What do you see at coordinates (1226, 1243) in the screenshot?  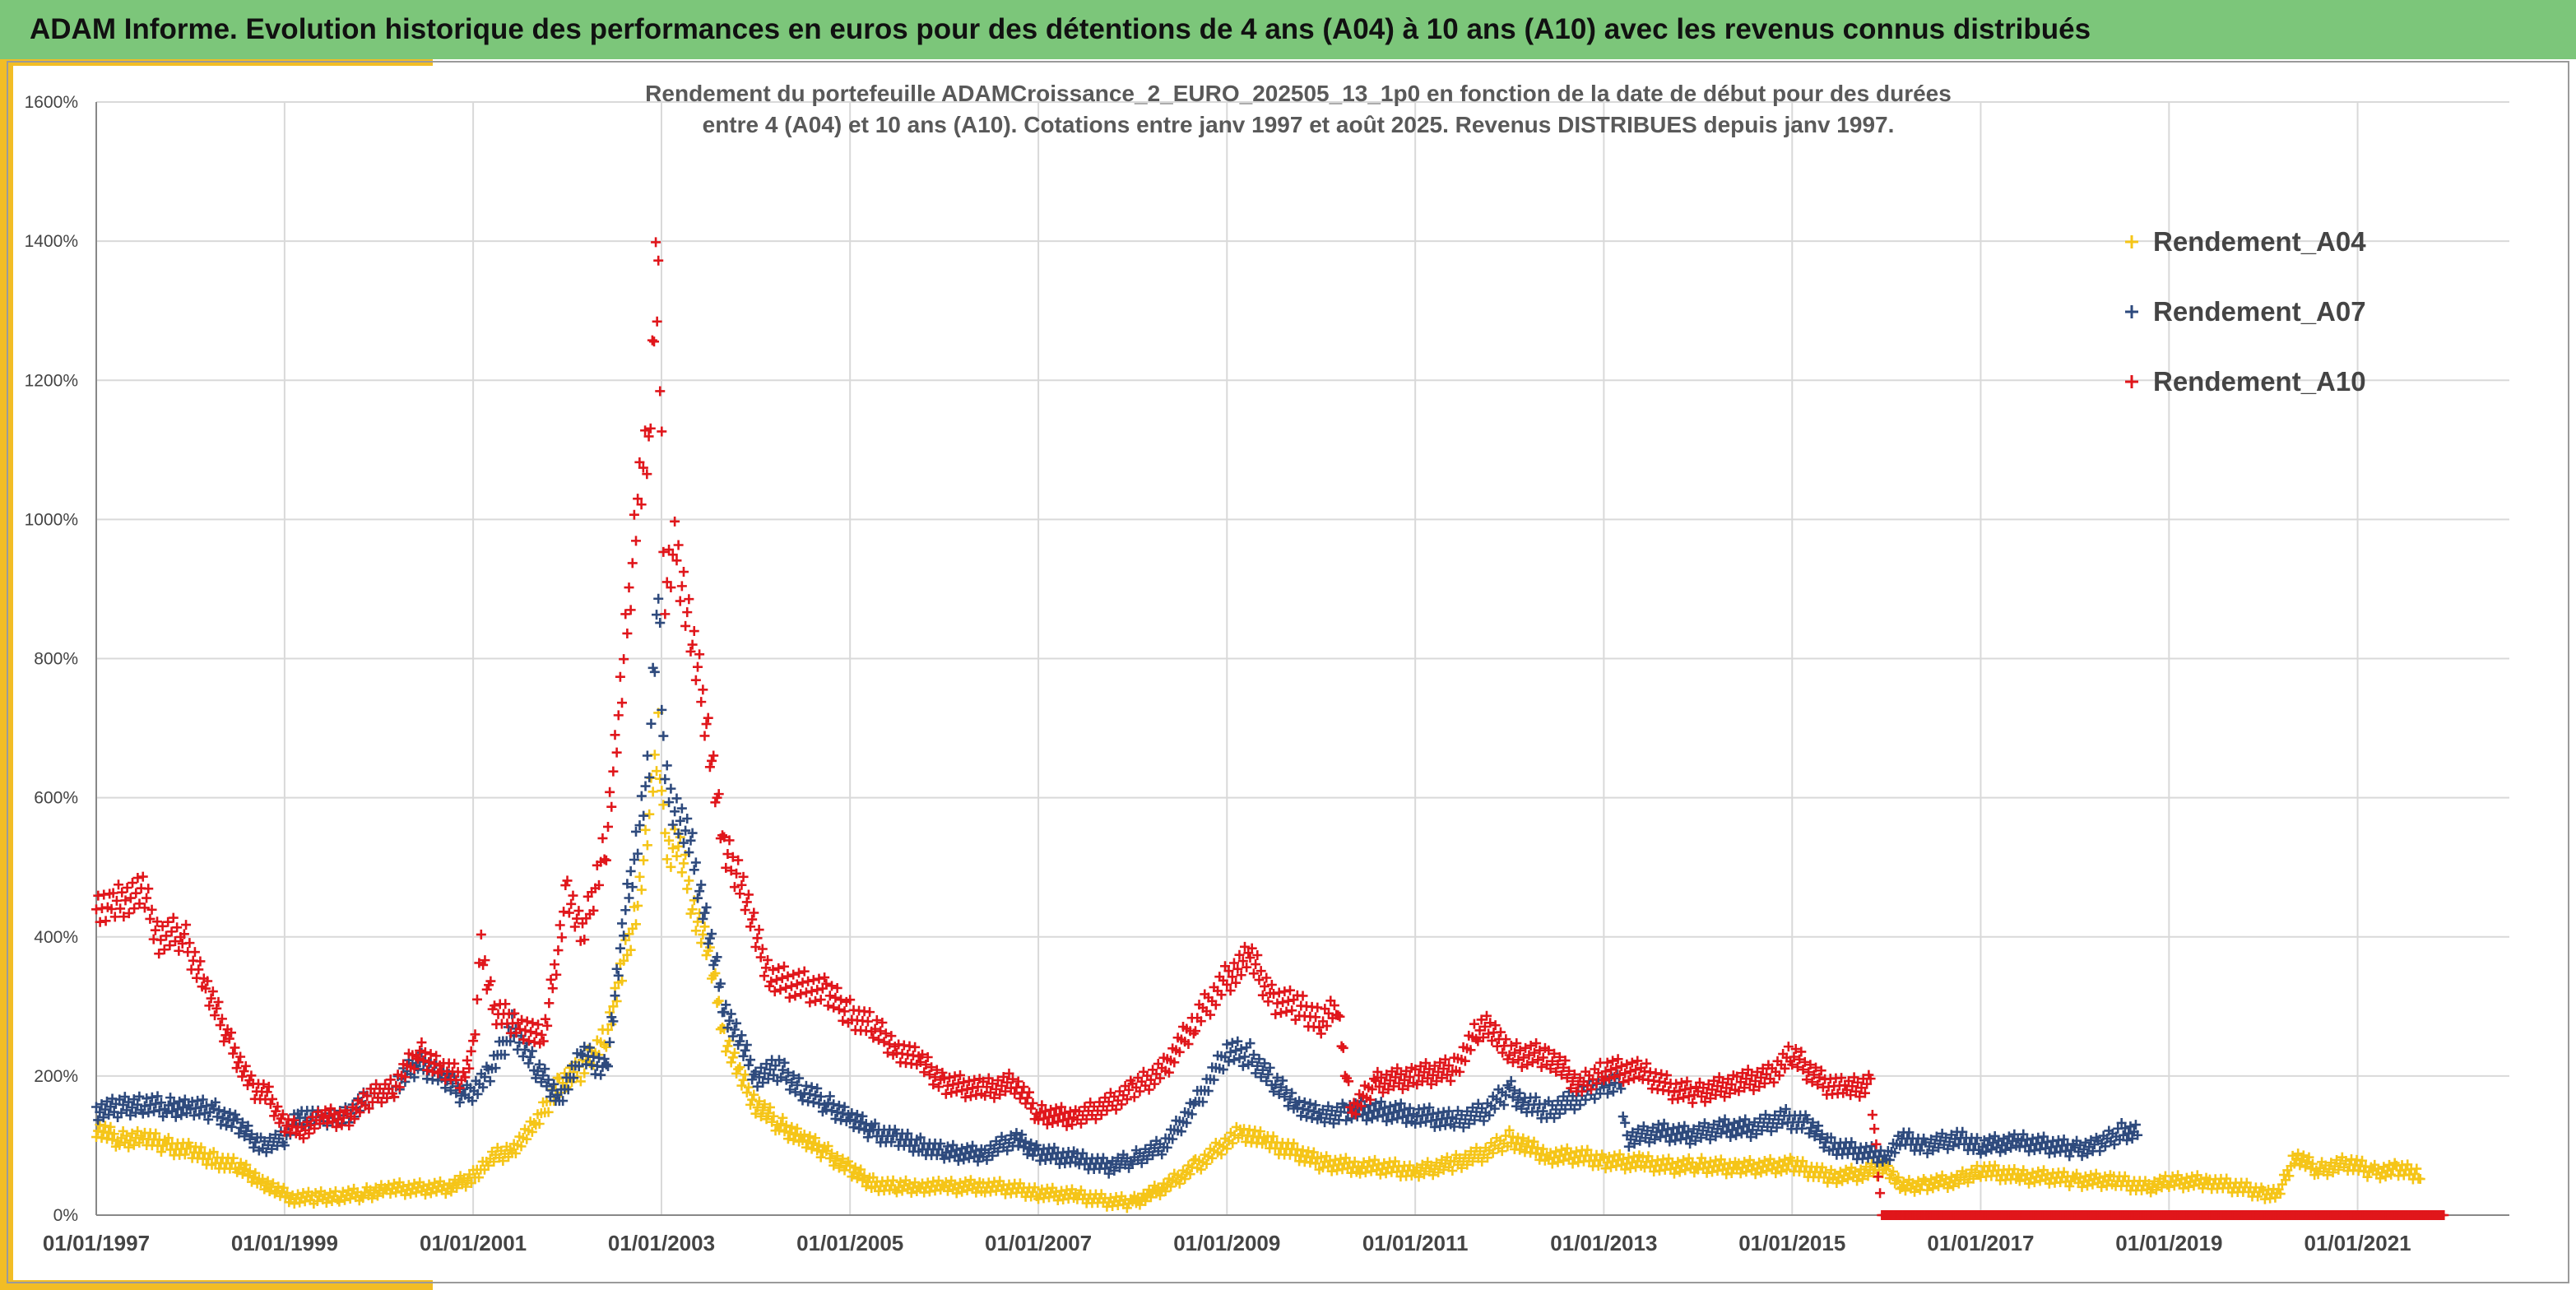 I see `x-tick-label: 01/01/2009` at bounding box center [1226, 1243].